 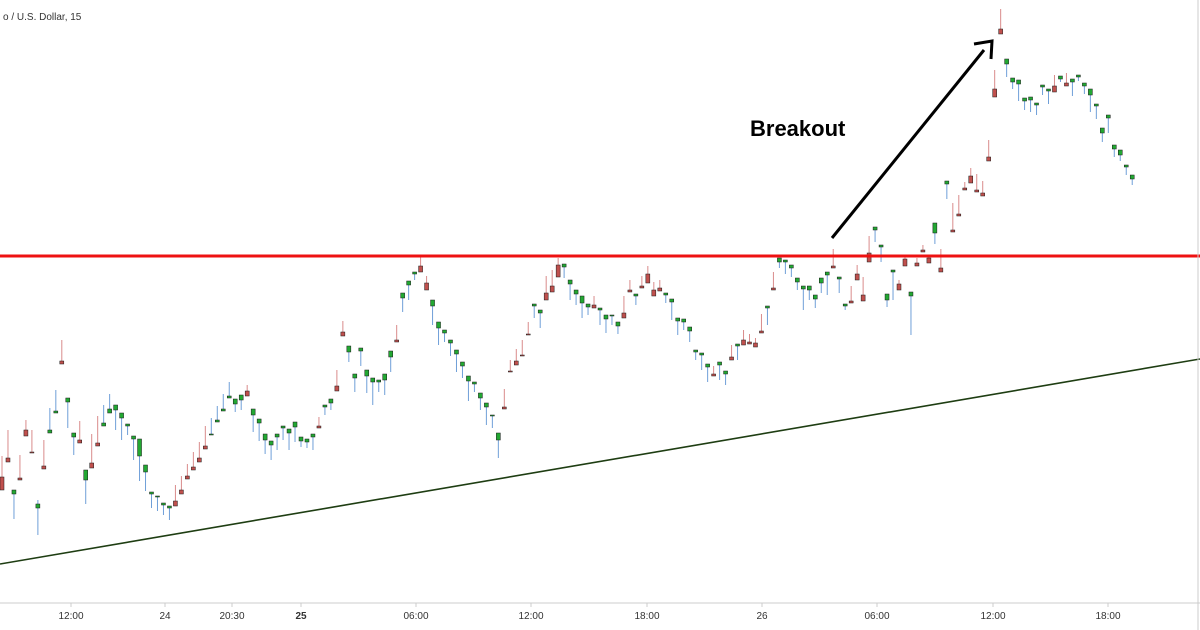 I want to click on x-tick-label: 18:00, so click(x=1107, y=616).